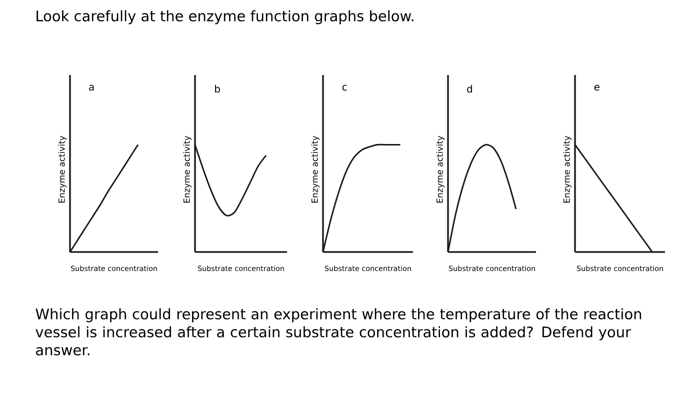  What do you see at coordinates (344, 87) in the screenshot?
I see `chart-title: c` at bounding box center [344, 87].